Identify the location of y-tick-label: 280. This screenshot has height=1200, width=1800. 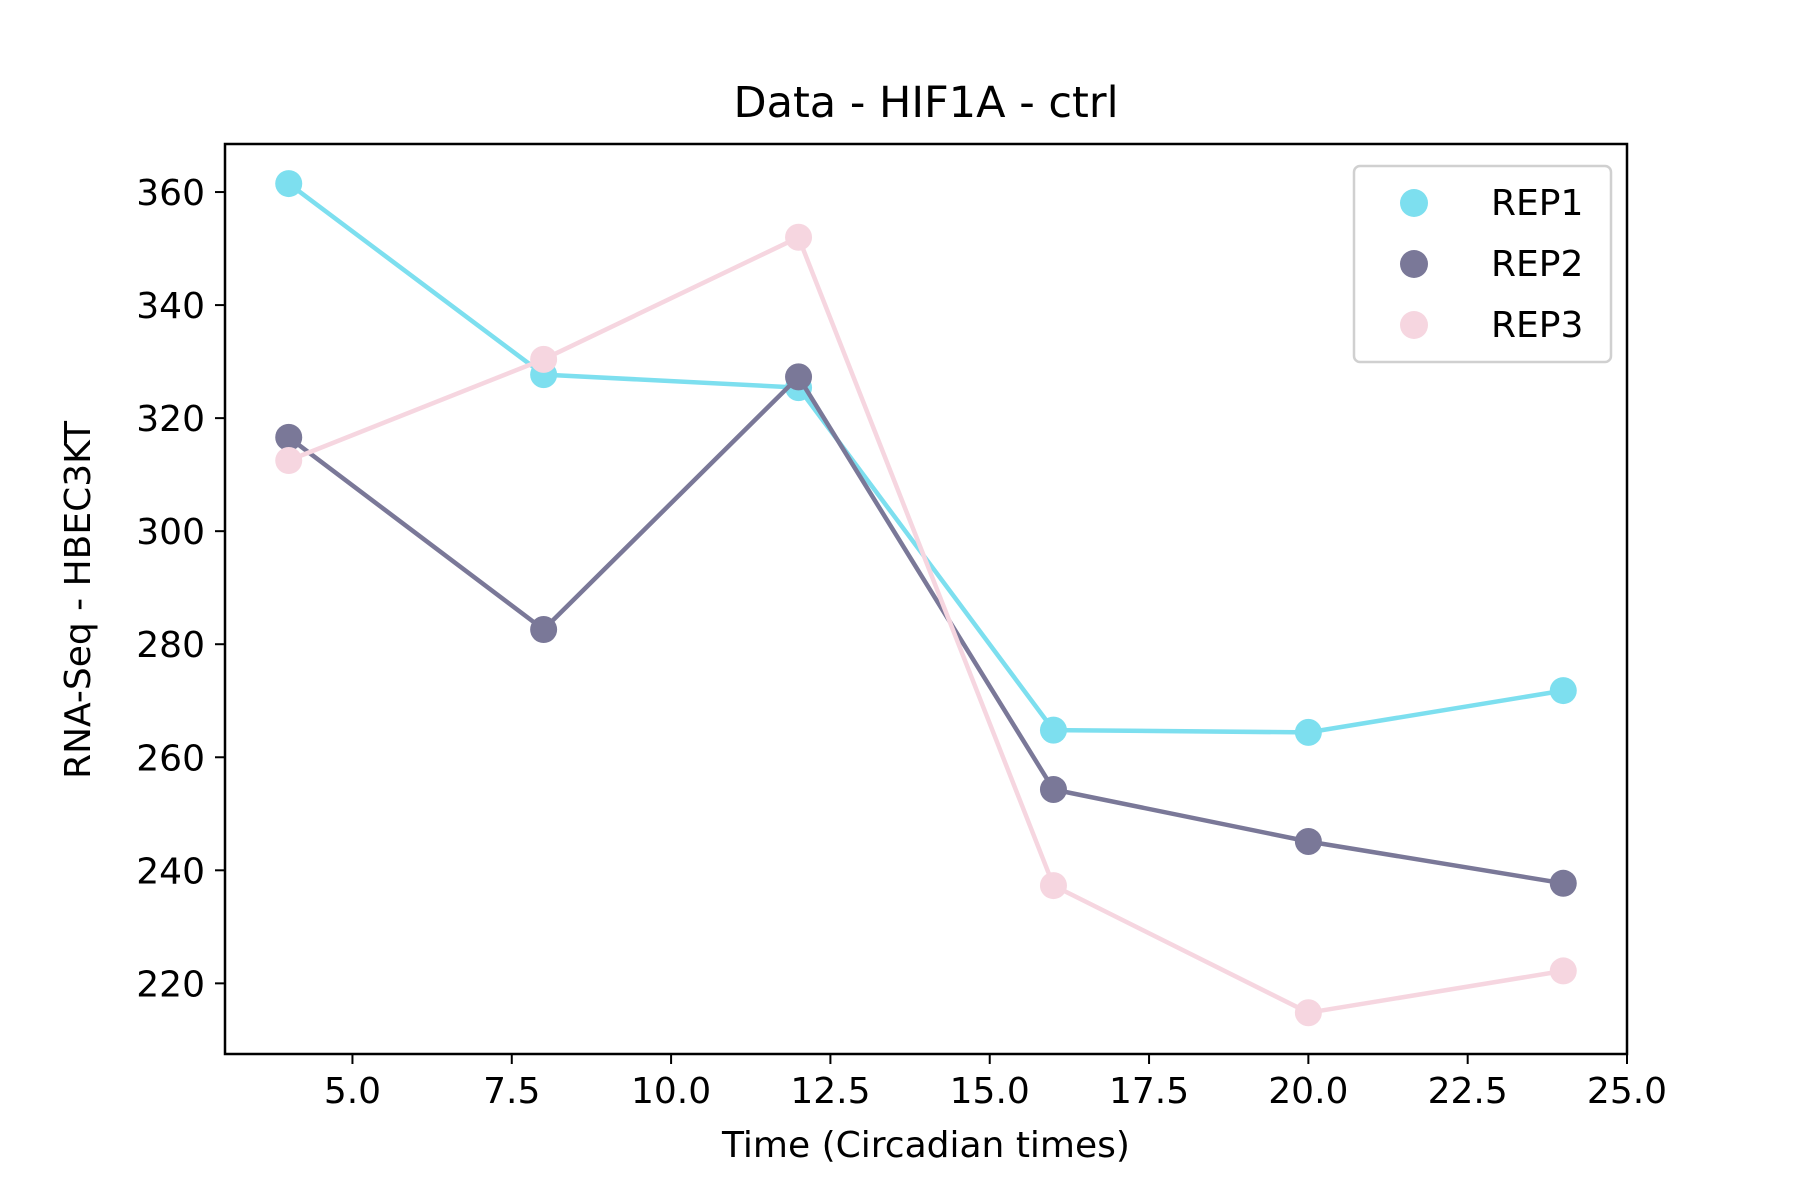
(170, 645).